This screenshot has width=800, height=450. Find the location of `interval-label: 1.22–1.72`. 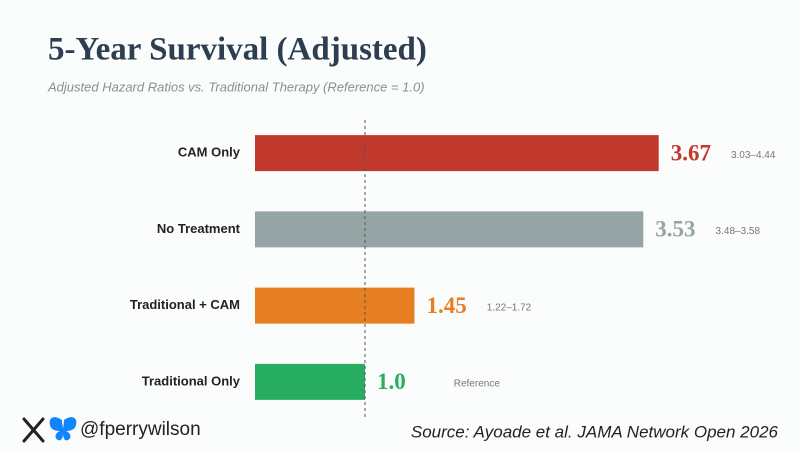

interval-label: 1.22–1.72 is located at coordinates (509, 307).